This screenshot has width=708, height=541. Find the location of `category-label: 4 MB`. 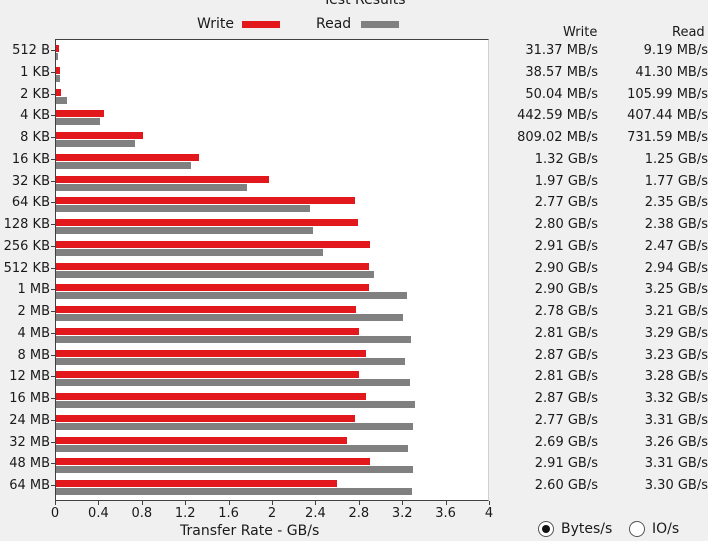

category-label: 4 MB is located at coordinates (33, 333).